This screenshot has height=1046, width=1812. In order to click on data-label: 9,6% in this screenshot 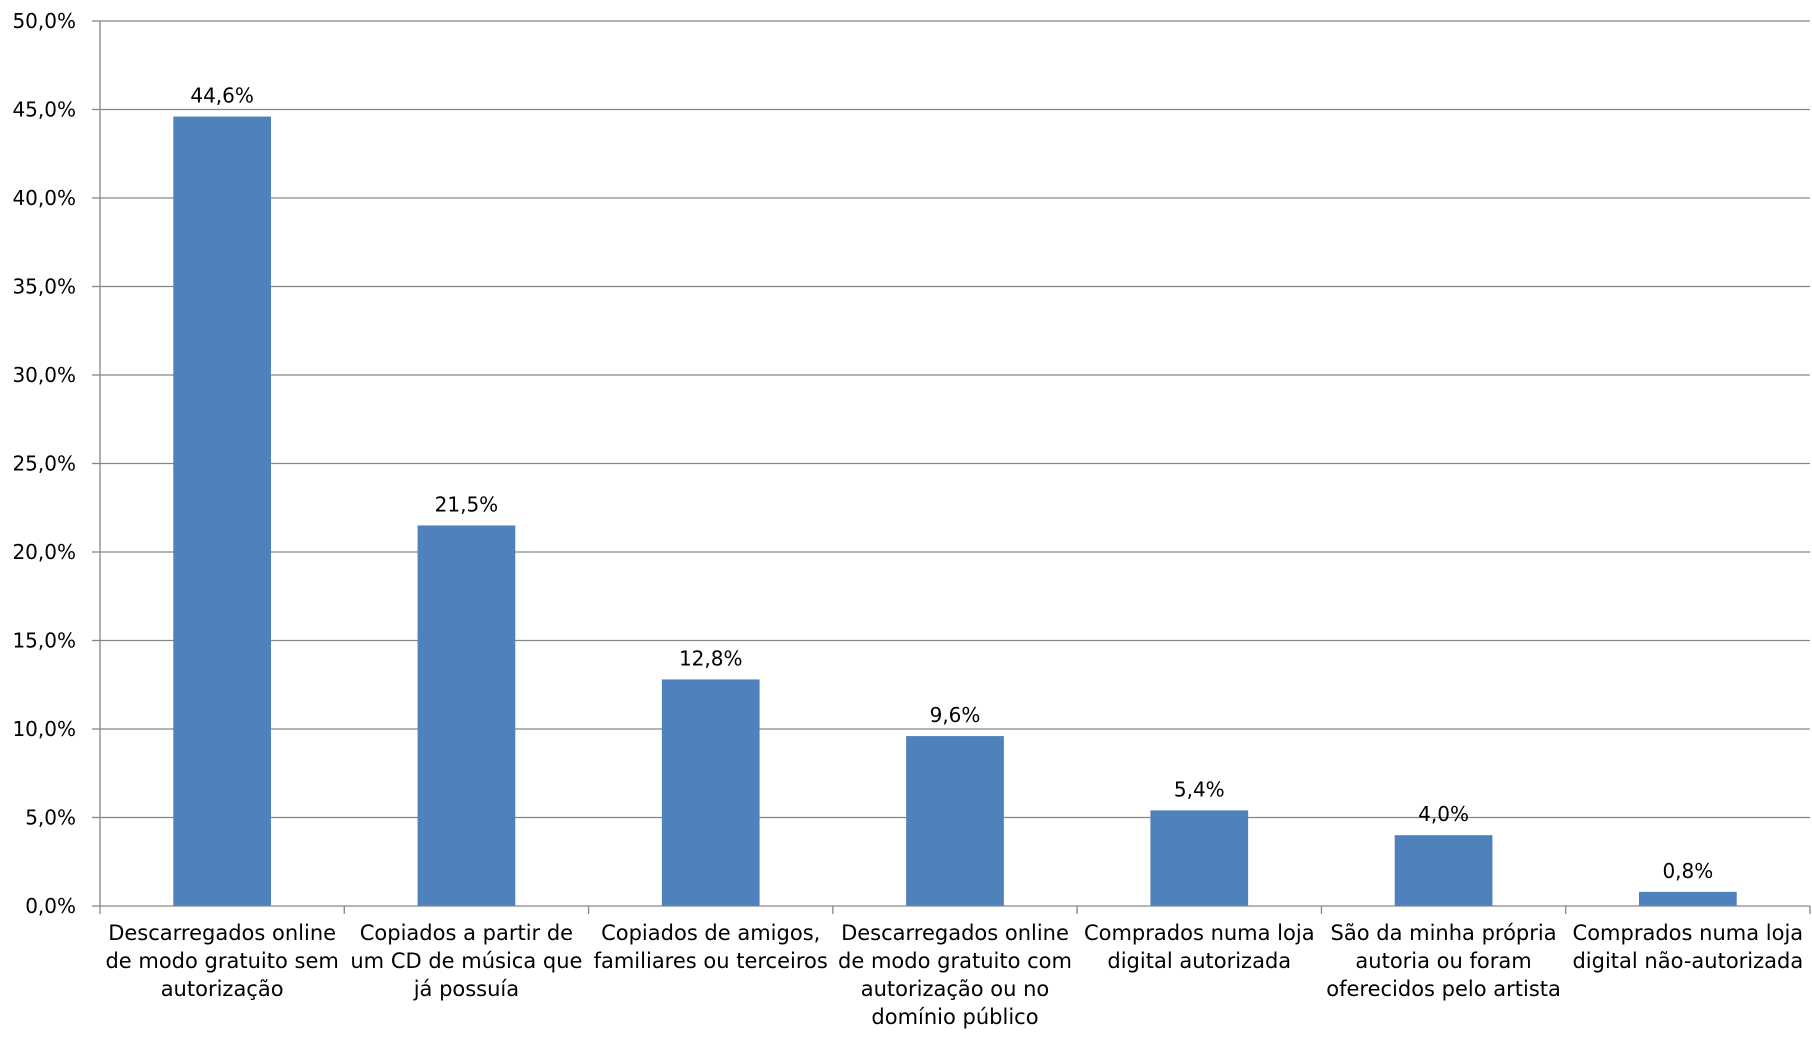, I will do `click(955, 715)`.